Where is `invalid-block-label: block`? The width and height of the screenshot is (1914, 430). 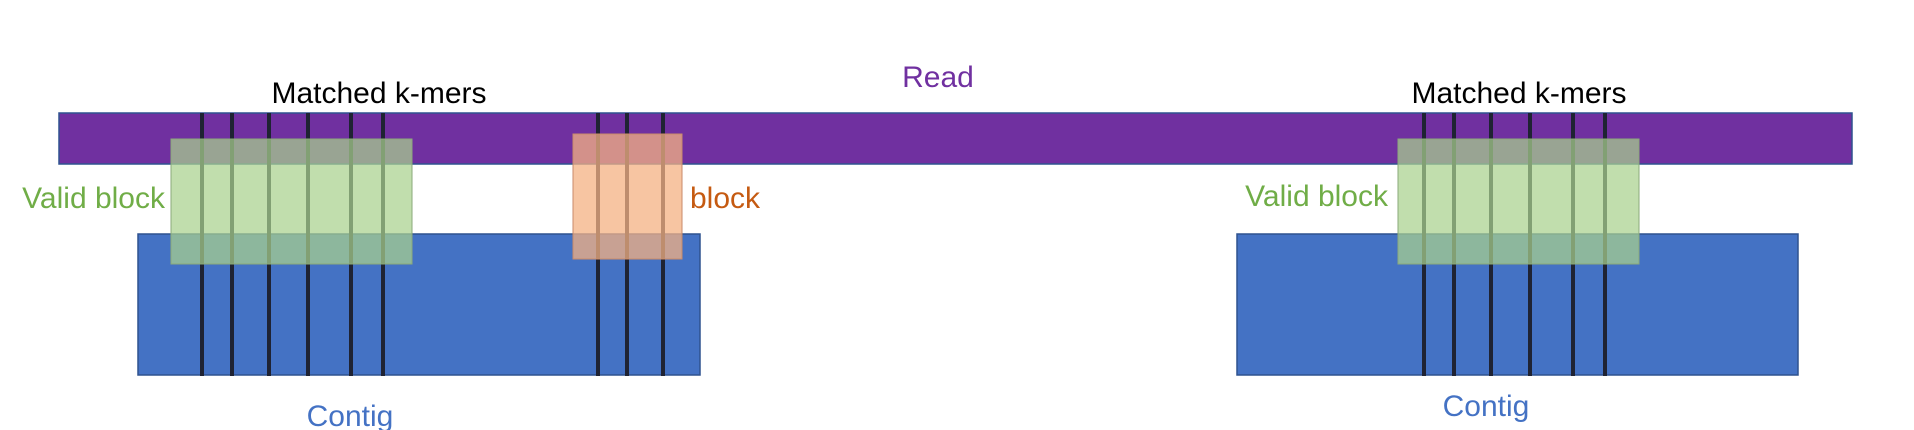
invalid-block-label: block is located at coordinates (725, 198).